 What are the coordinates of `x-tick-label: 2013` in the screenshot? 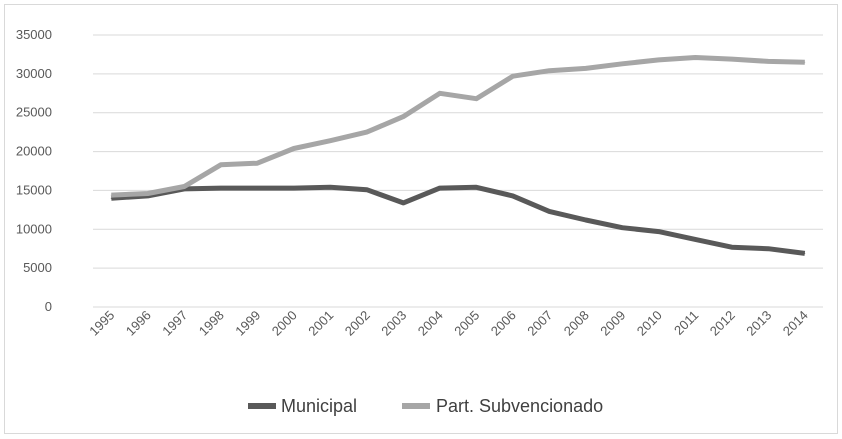 It's located at (758, 323).